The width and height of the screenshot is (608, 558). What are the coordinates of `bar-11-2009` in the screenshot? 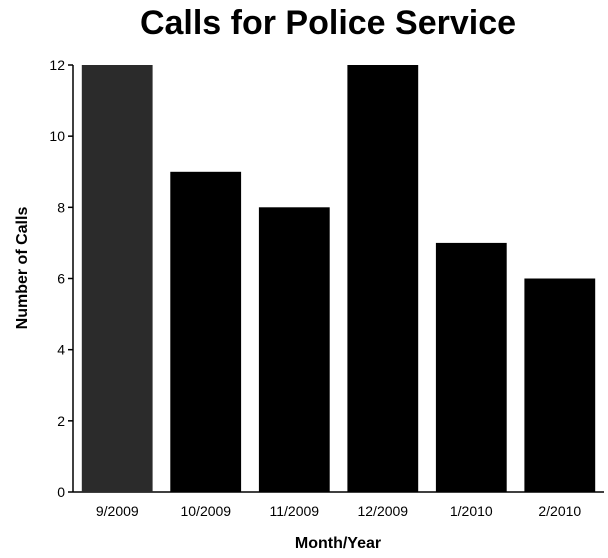 It's located at (294, 350).